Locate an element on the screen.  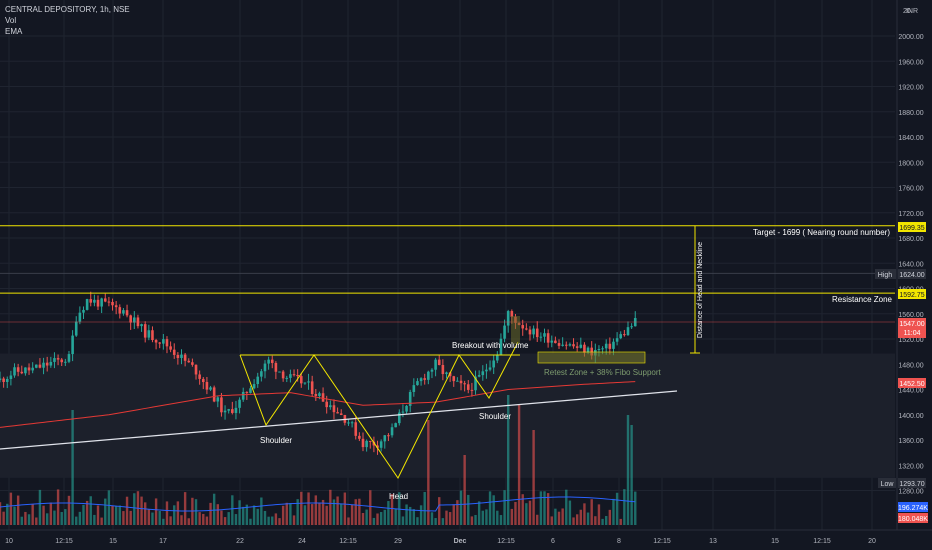
last-price-badge: 1547.00 is located at coordinates (911, 324).